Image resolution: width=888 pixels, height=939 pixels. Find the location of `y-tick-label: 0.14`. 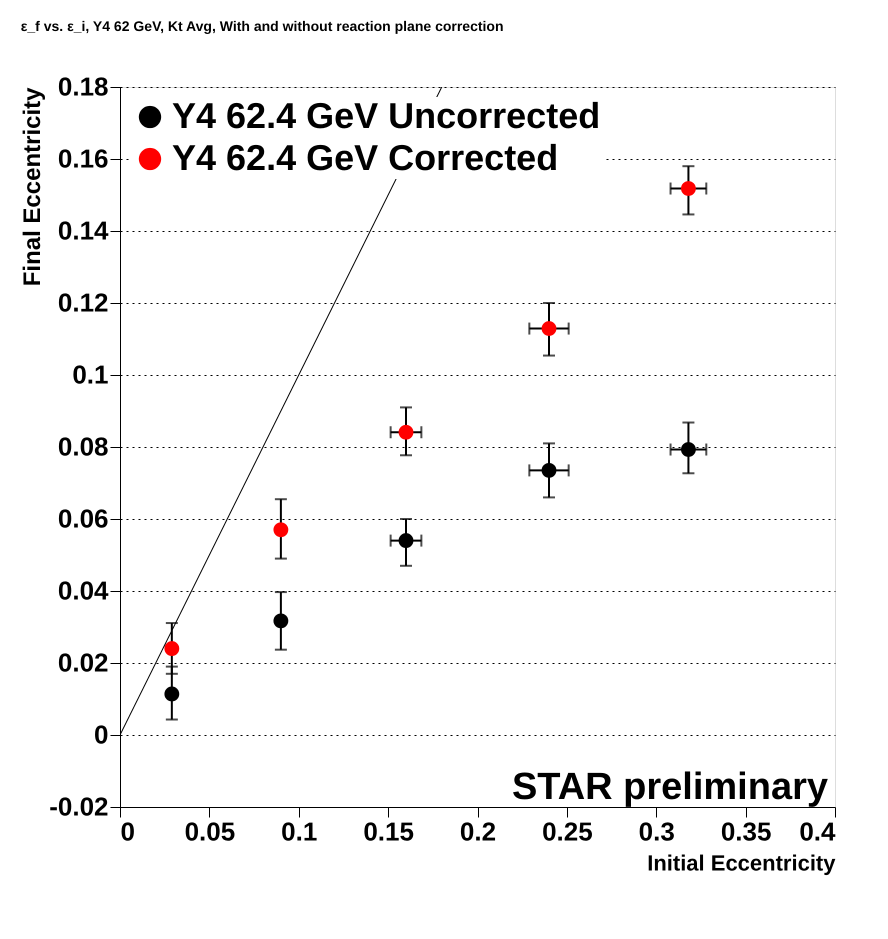

y-tick-label: 0.14 is located at coordinates (84, 231).